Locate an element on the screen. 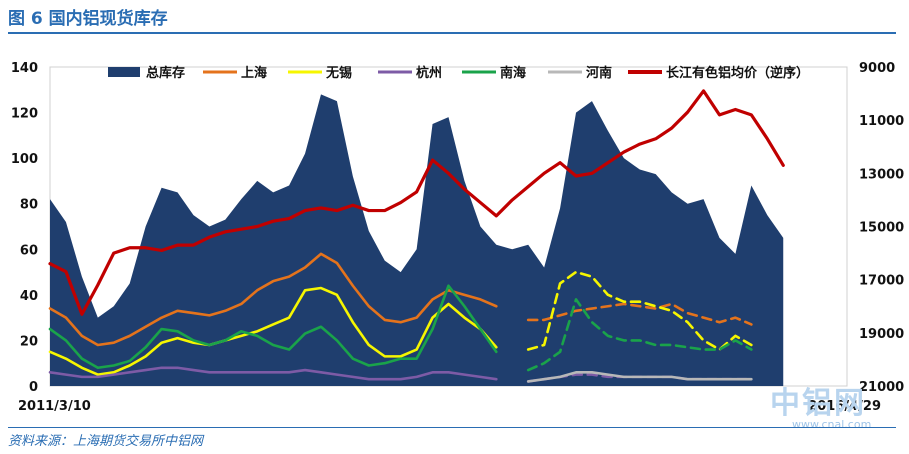  y-right-tick-label: 9000 is located at coordinates (877, 68).